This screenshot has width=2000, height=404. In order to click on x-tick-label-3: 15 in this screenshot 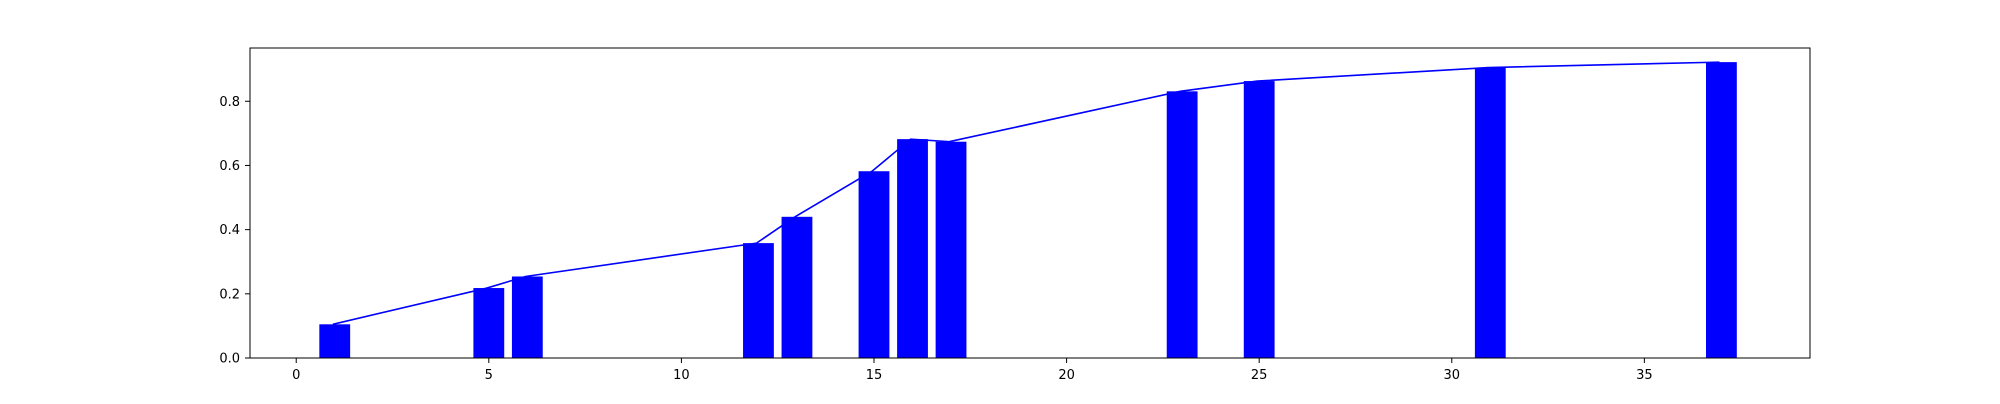, I will do `click(874, 375)`.